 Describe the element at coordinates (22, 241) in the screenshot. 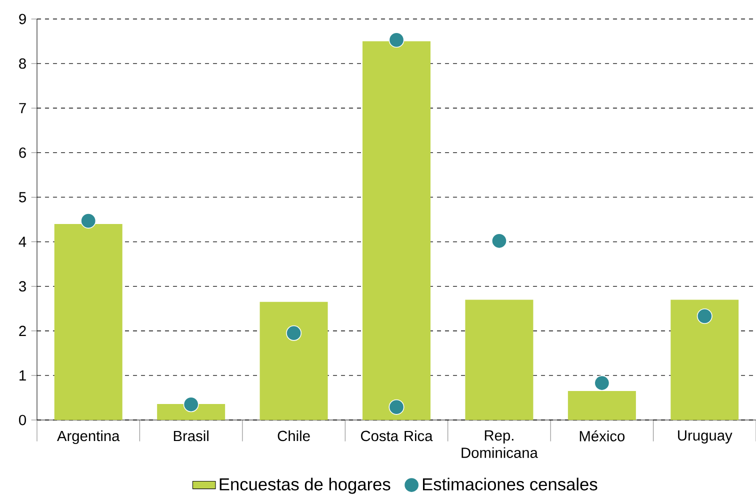

I see `y-tick-label: 4` at that location.